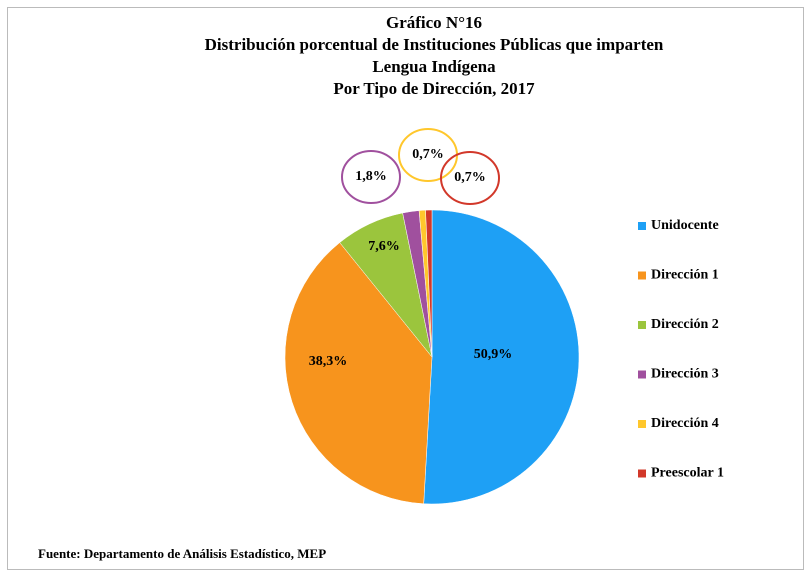  What do you see at coordinates (493, 354) in the screenshot?
I see `data-label: 50,9%` at bounding box center [493, 354].